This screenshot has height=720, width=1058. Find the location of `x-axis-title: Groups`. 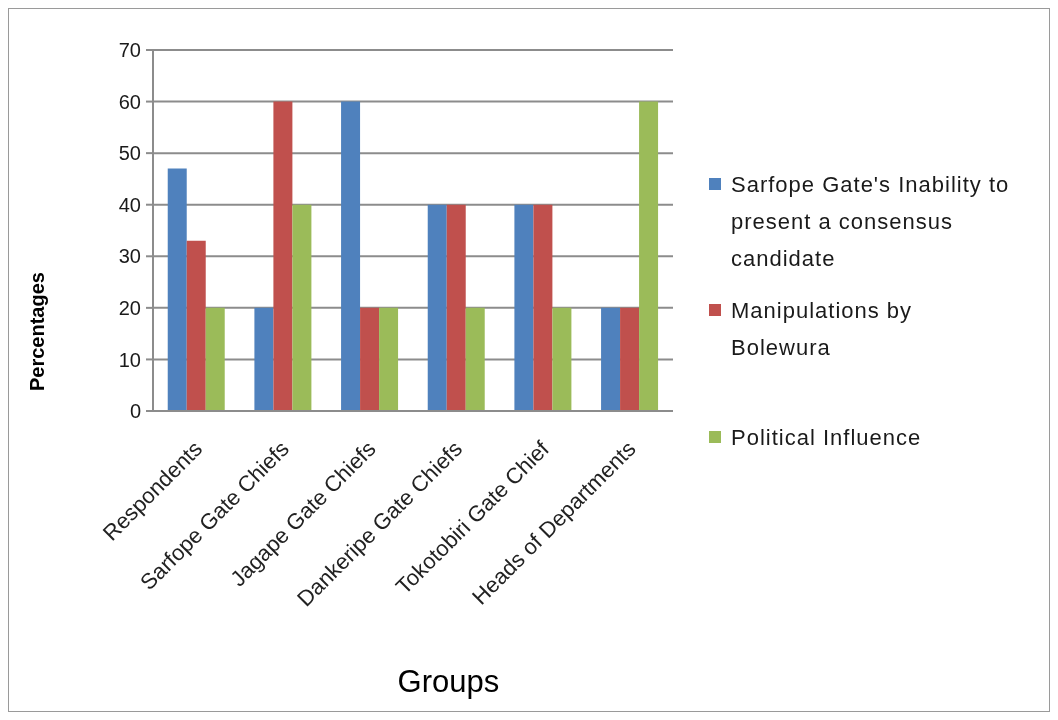

x-axis-title: Groups is located at coordinates (448, 682).